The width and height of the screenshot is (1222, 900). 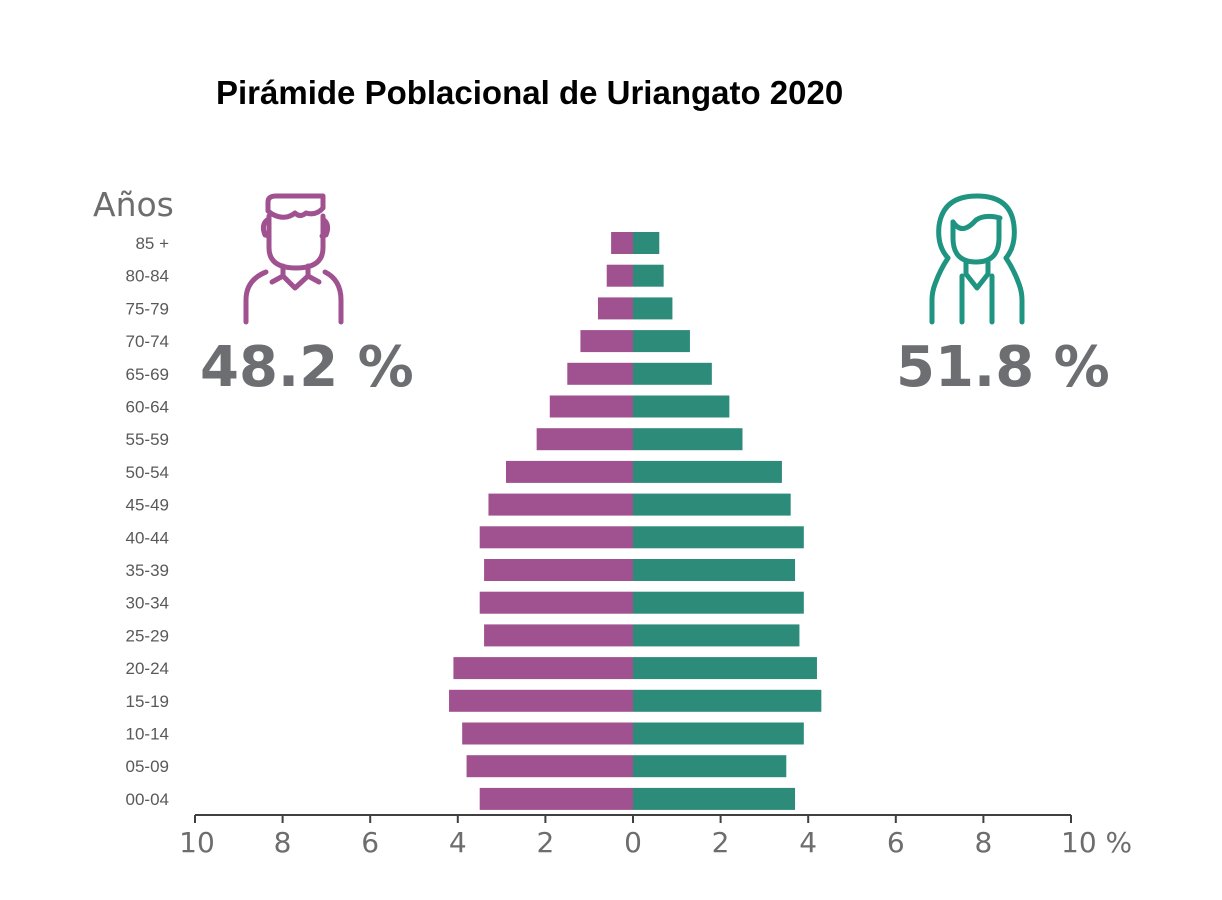 What do you see at coordinates (655, 836) in the screenshot?
I see `x-axis: 10 8 6 4 2 0 2 4 6 8 10 %` at bounding box center [655, 836].